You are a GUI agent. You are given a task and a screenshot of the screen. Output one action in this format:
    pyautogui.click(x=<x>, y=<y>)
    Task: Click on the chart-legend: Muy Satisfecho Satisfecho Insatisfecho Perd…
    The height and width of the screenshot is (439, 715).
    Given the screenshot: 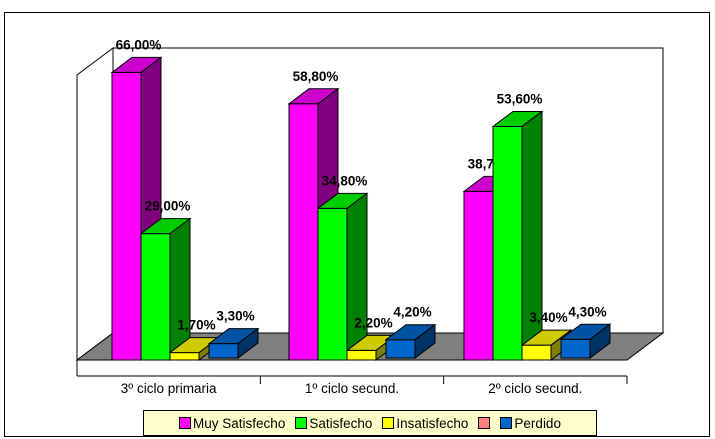 What is the action you would take?
    pyautogui.click(x=370, y=423)
    